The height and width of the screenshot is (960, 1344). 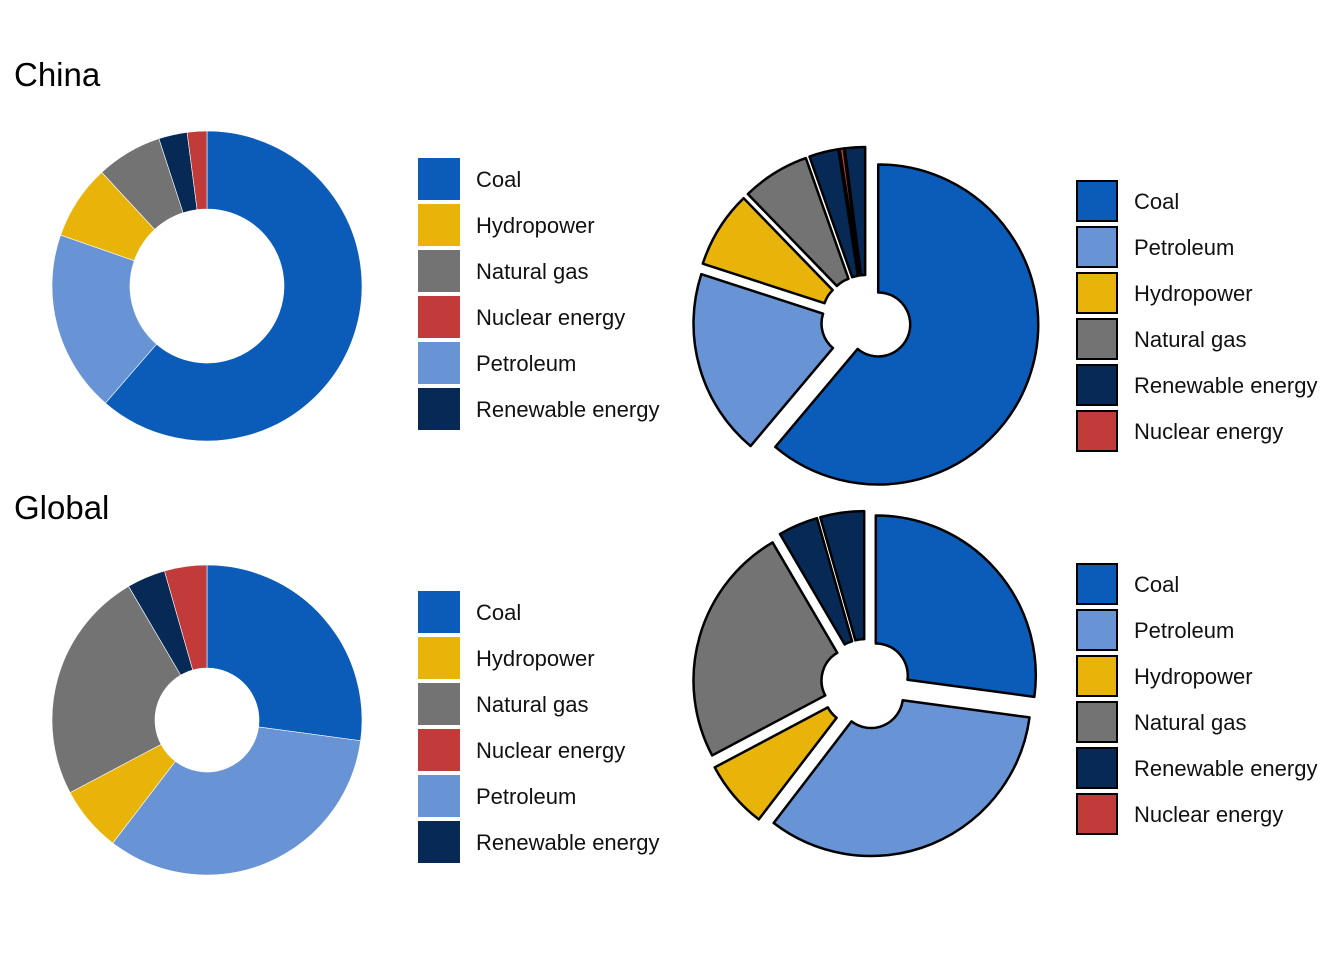 I want to click on section-title-china: China, so click(x=57, y=74).